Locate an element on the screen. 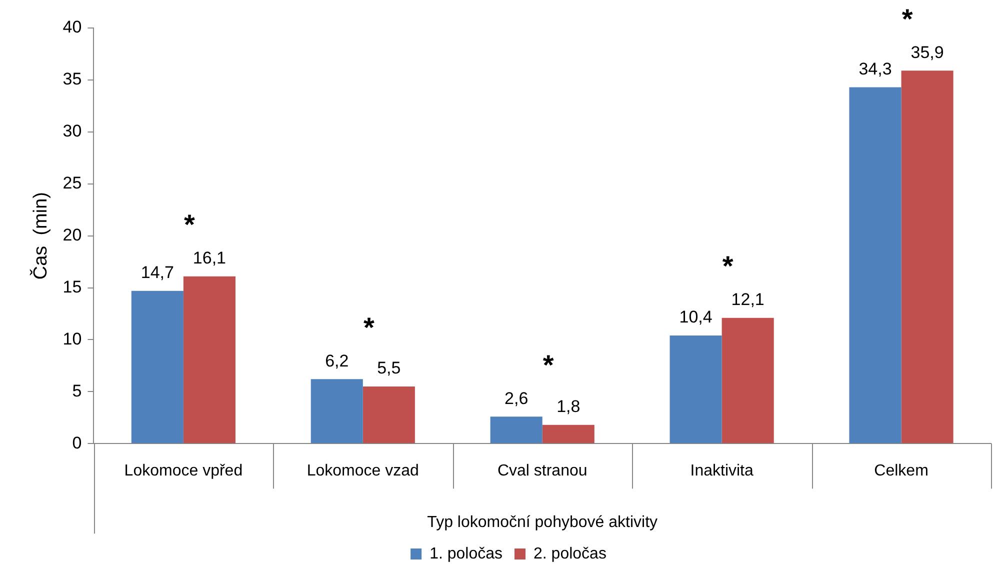 The height and width of the screenshot is (572, 995). x-tick-label: Celkem is located at coordinates (901, 471).